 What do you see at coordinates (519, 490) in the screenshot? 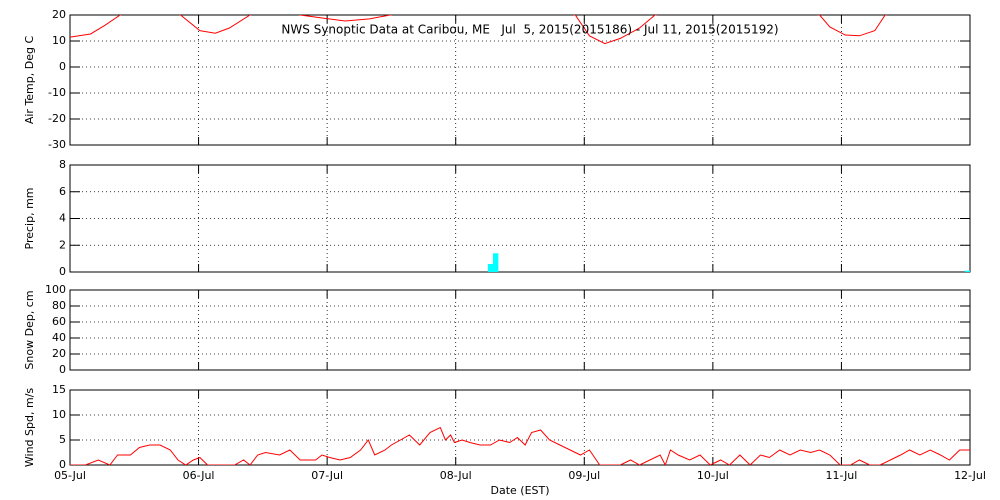
I see `x-axis-label: Date (EST)` at bounding box center [519, 490].